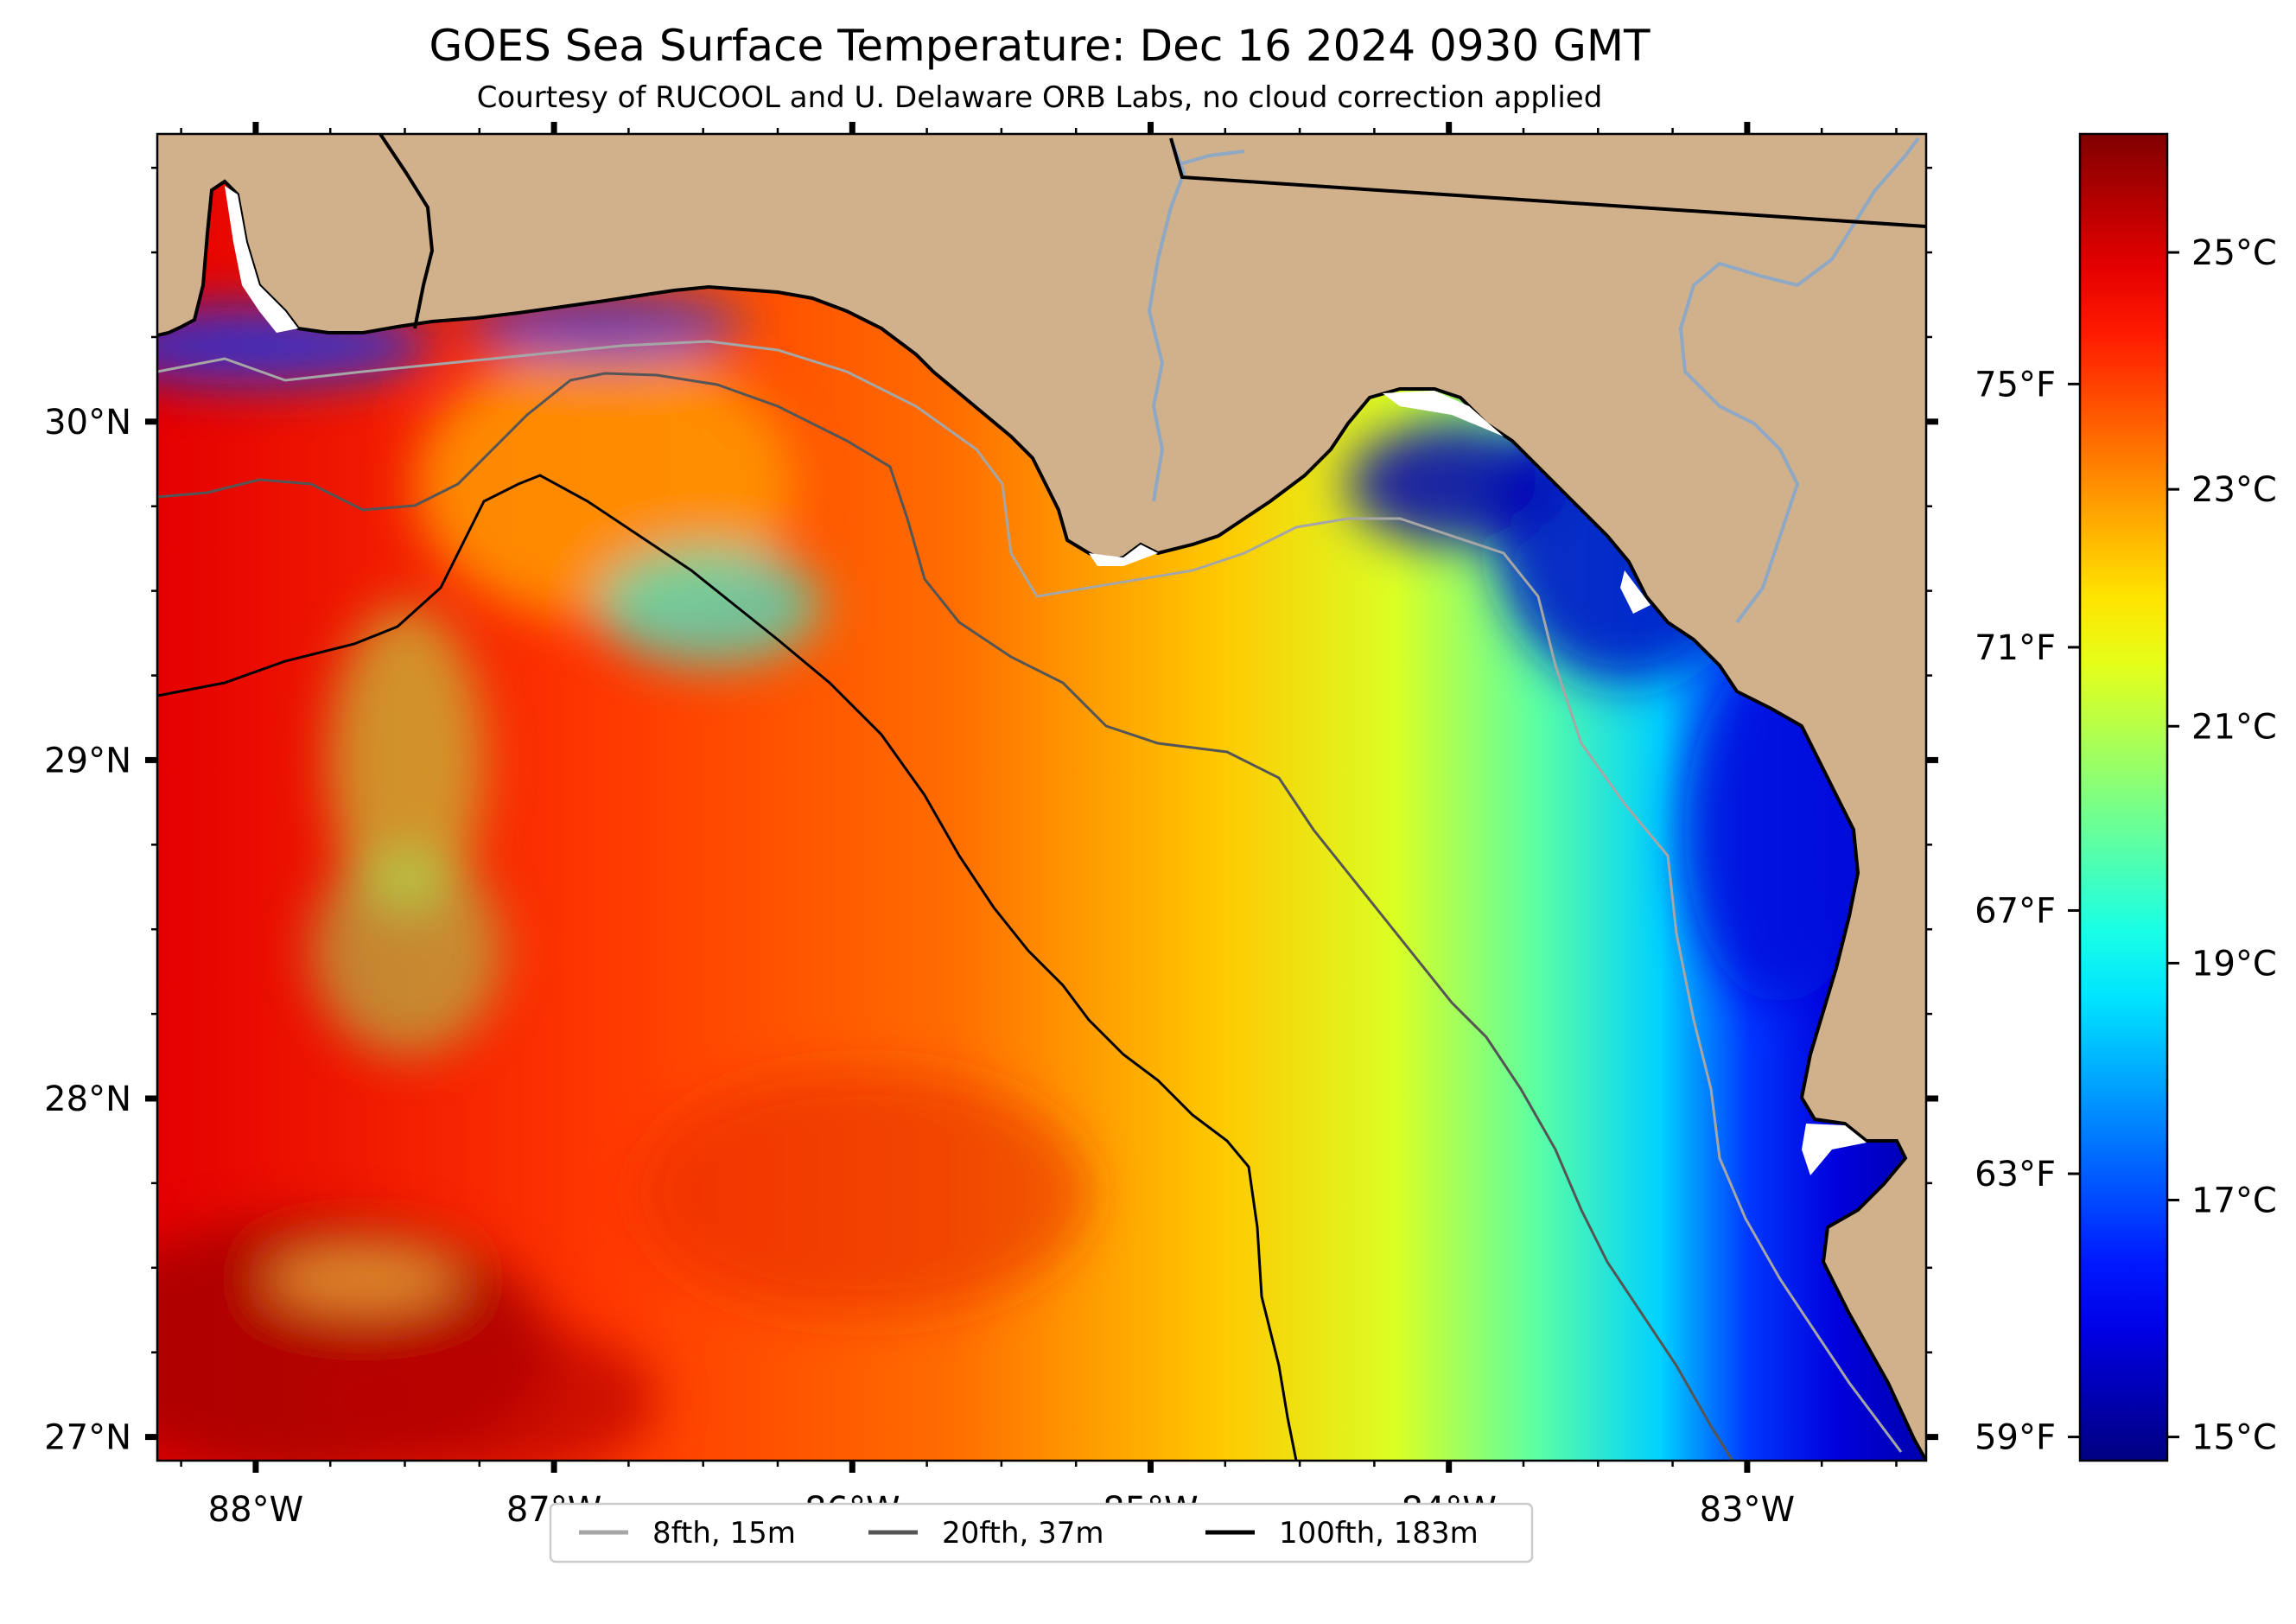 The height and width of the screenshot is (1624, 2296). What do you see at coordinates (724, 1534) in the screenshot?
I see `legend-label: 8fth, 15m` at bounding box center [724, 1534].